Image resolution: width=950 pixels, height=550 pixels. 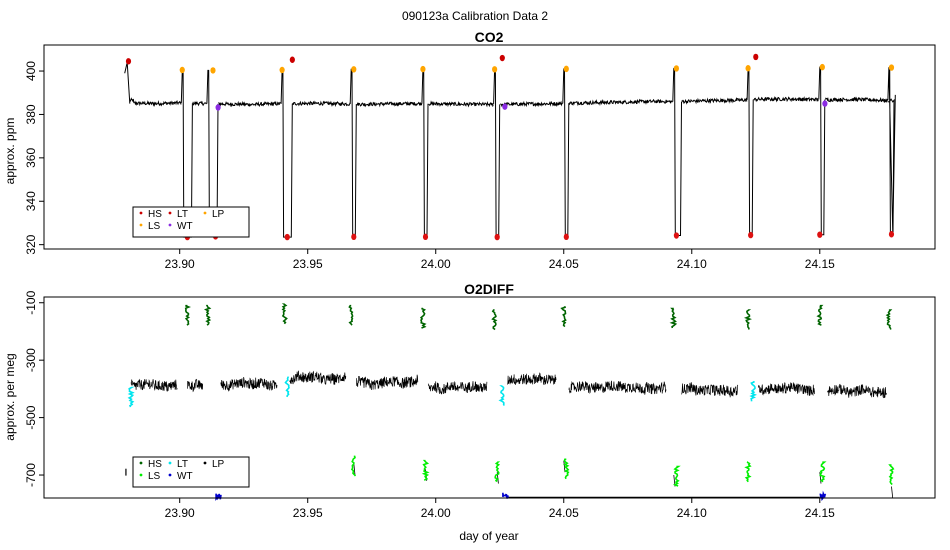 I want to click on o2diff-legend-marker-ls, so click(x=141, y=475).